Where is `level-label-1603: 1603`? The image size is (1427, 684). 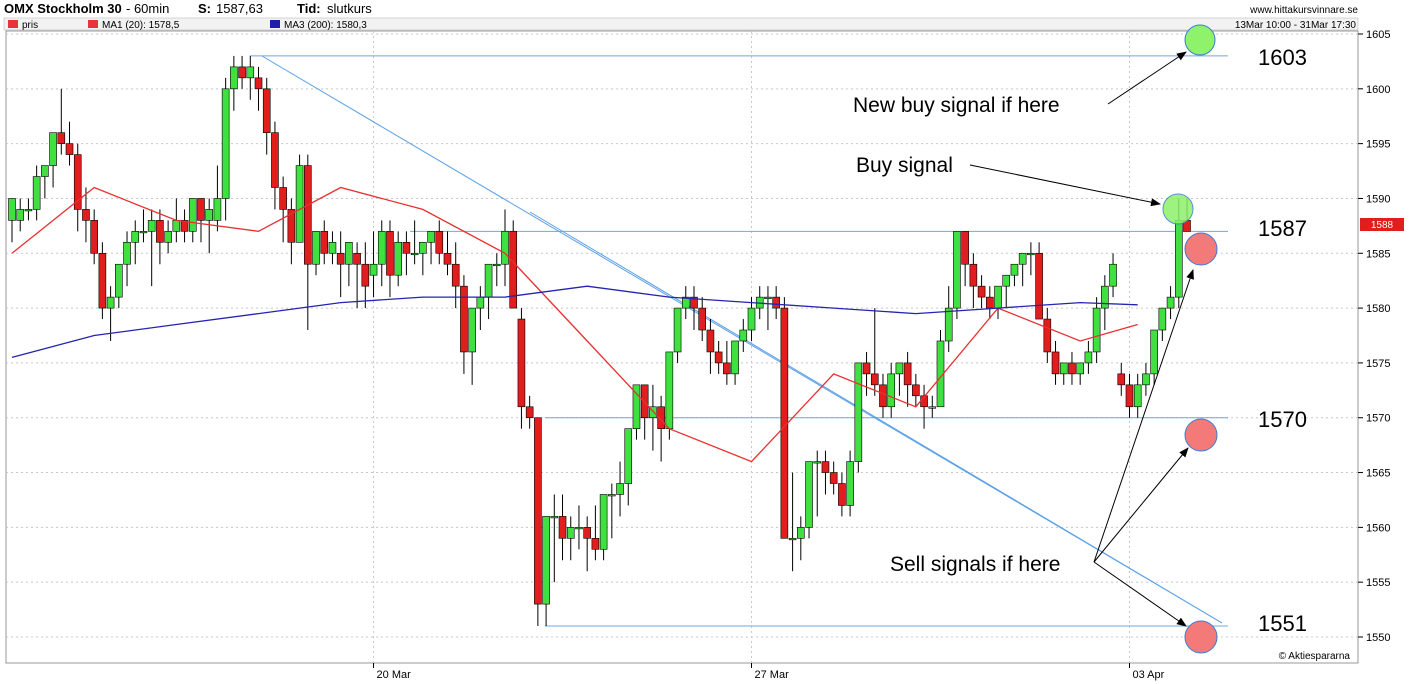 level-label-1603: 1603 is located at coordinates (1282, 57).